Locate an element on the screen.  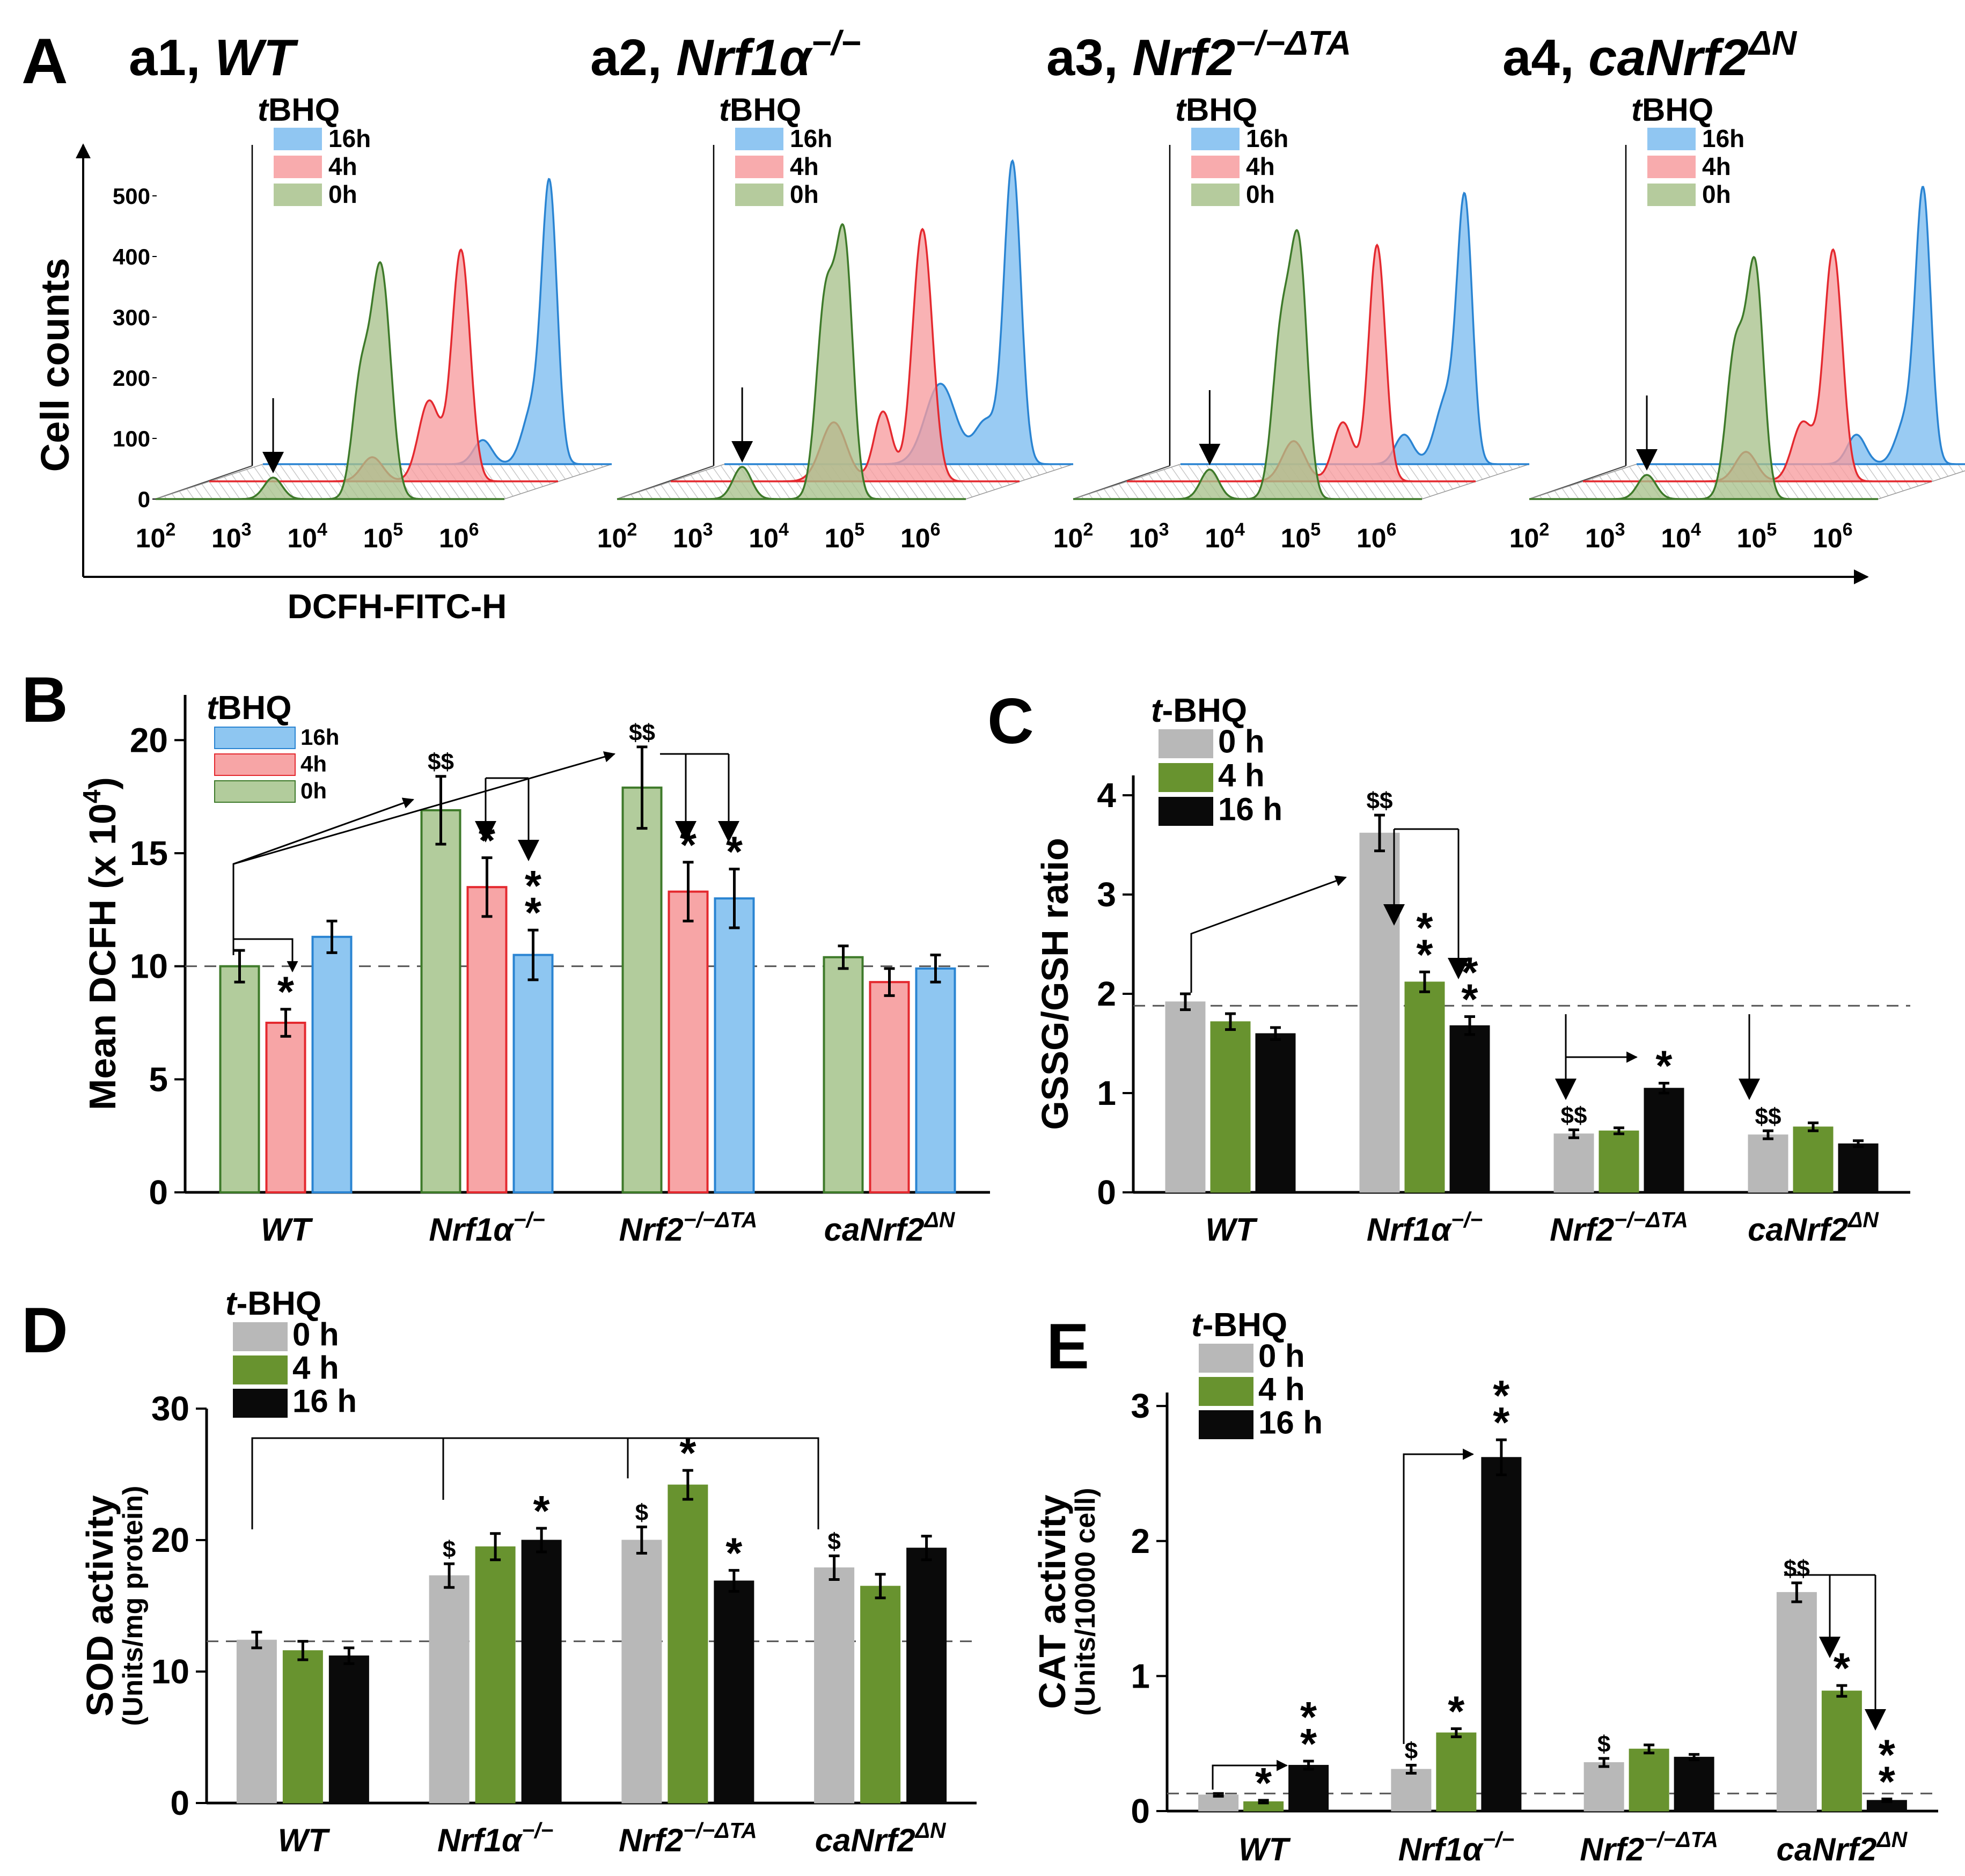
subpanel-title: a1, WT is located at coordinates (214, 57).